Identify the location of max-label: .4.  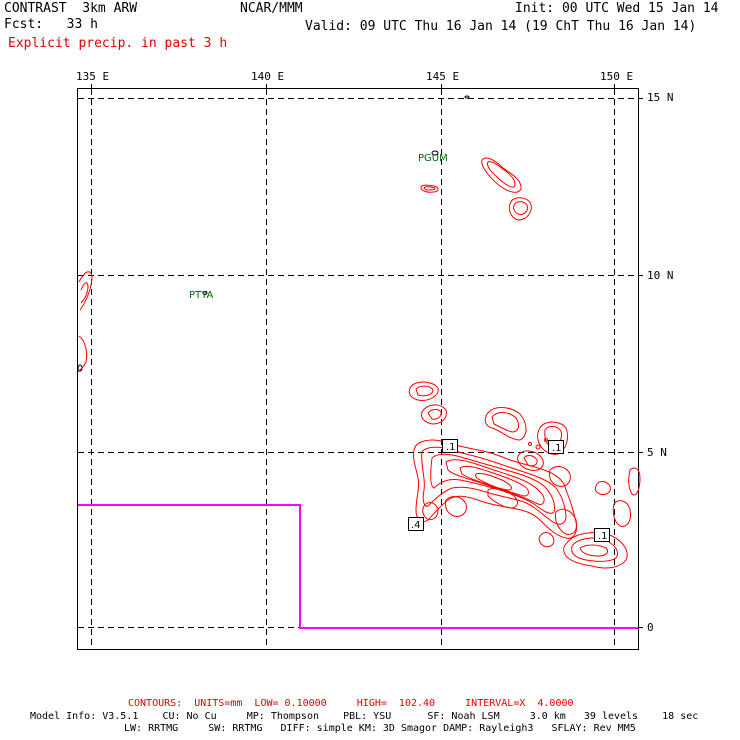
(416, 525).